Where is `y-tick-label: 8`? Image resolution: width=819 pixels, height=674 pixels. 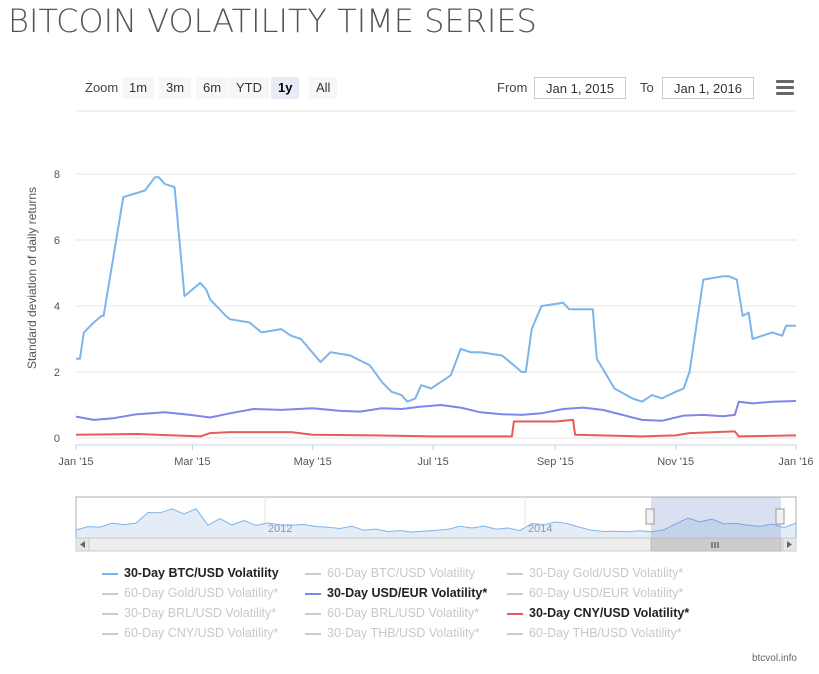
y-tick-label: 8 is located at coordinates (57, 175).